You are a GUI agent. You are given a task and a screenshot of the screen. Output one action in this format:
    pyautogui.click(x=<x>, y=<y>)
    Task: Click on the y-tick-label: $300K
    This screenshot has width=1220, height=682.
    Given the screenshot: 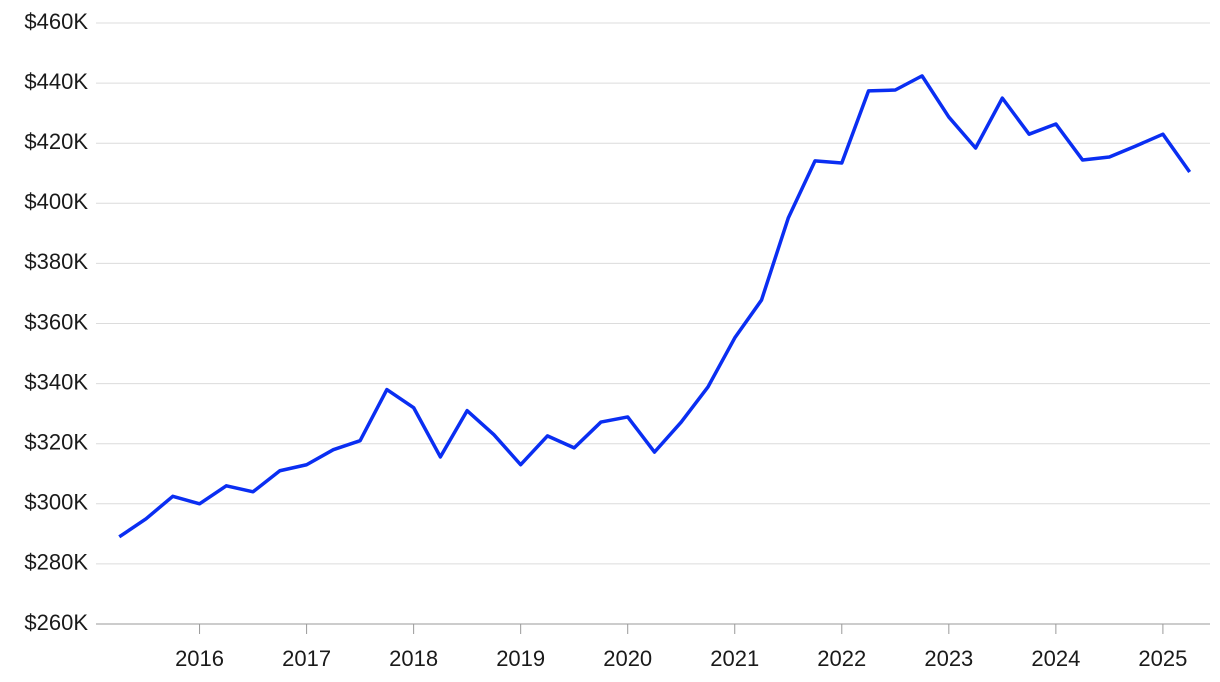 What is the action you would take?
    pyautogui.click(x=56, y=502)
    